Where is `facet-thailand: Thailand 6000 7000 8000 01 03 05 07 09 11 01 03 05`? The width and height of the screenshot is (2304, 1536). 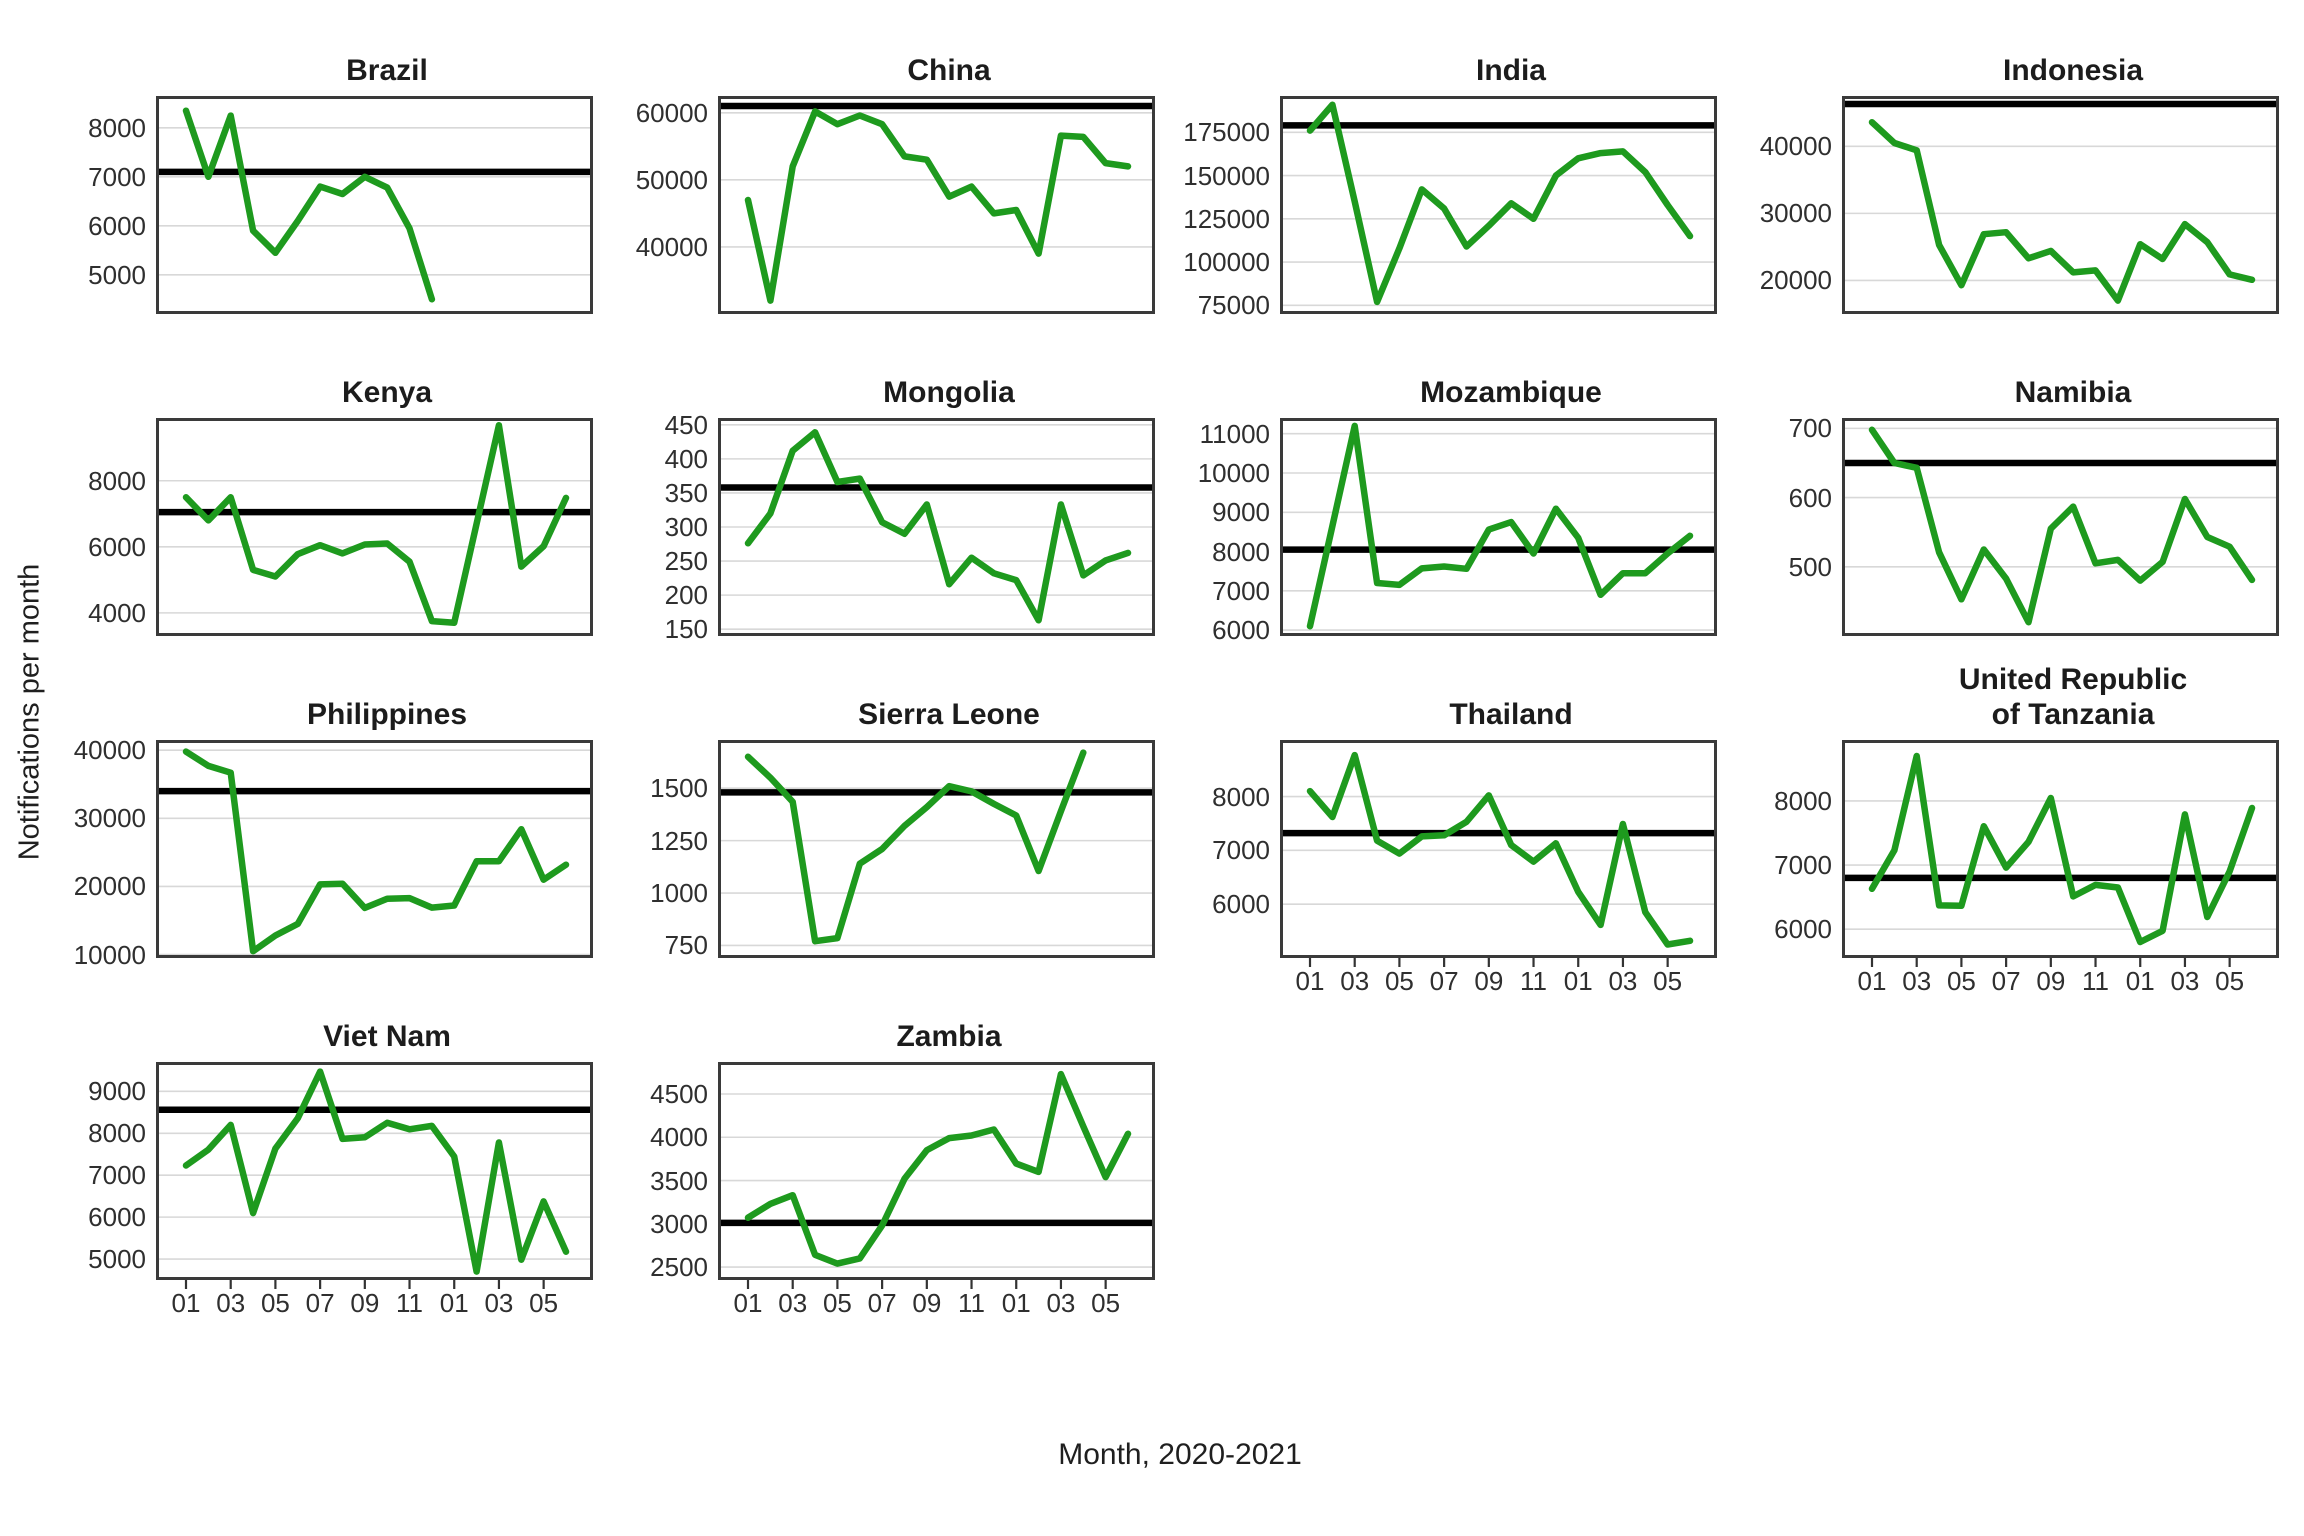 facet-thailand: Thailand 6000 7000 8000 01 03 05 07 09 11 01 03 05 is located at coordinates (1461, 831).